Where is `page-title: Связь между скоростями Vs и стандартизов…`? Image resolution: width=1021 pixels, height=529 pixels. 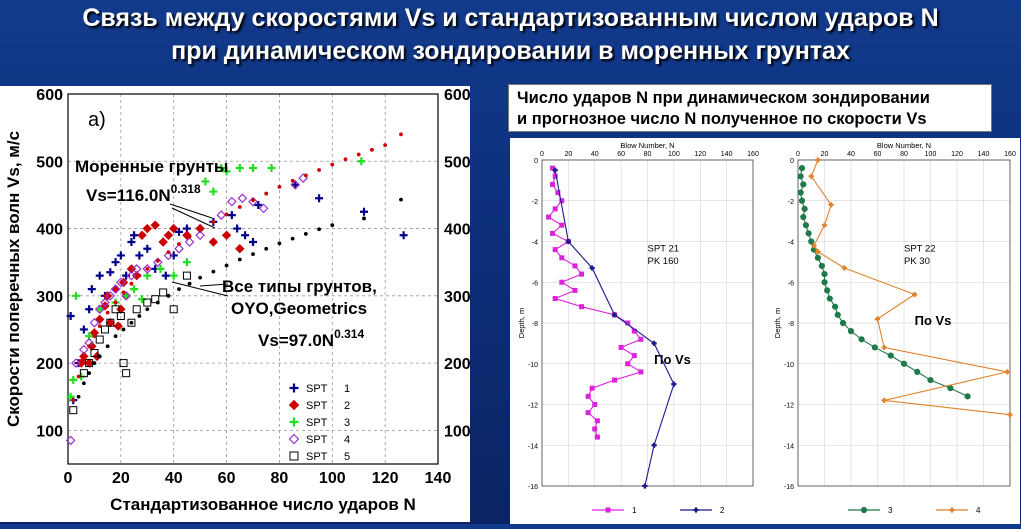 page-title: Связь между скоростями Vs и стандартизов… is located at coordinates (510, 35).